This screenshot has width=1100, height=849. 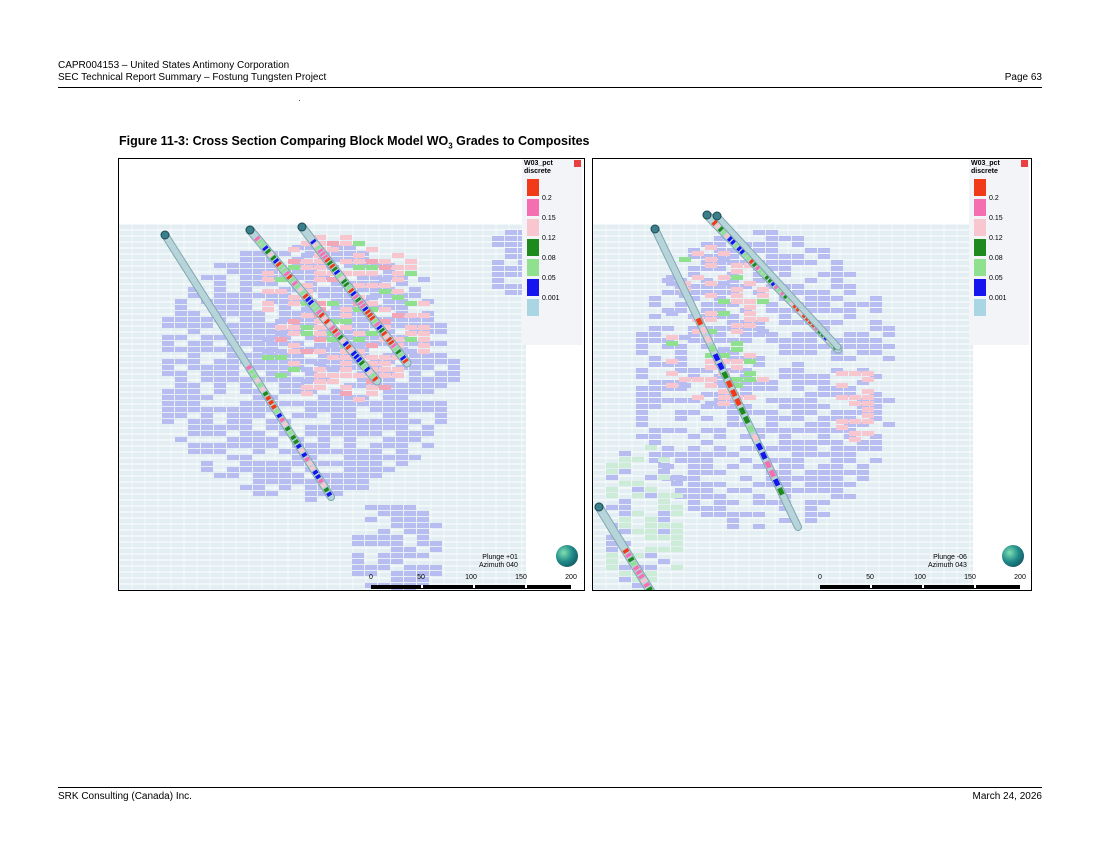 What do you see at coordinates (450, 146) in the screenshot?
I see `caption-subscript: 3` at bounding box center [450, 146].